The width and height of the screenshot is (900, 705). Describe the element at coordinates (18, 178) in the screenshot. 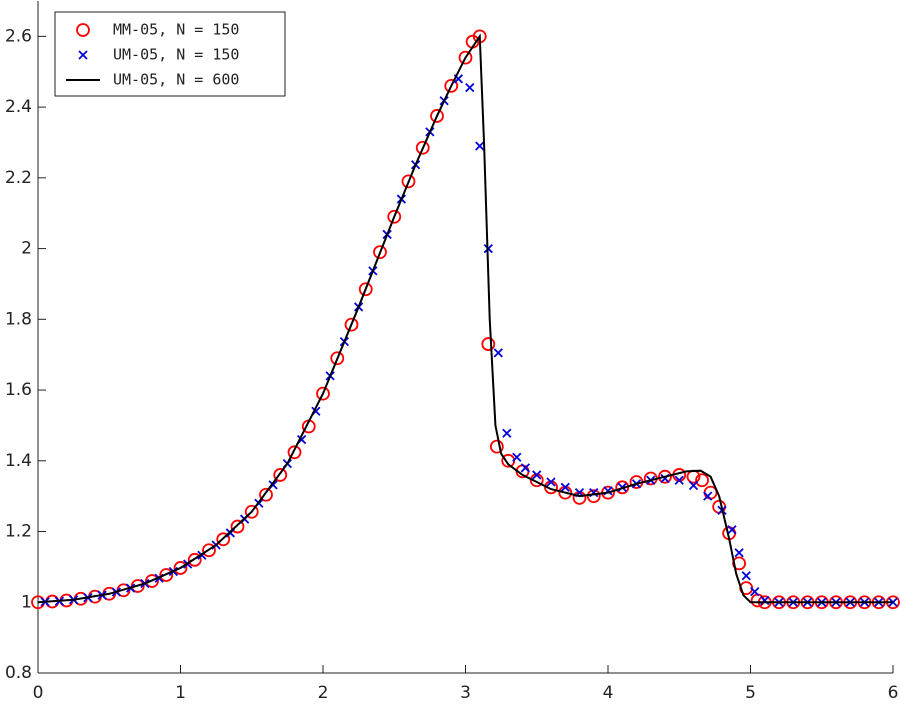

I see `y-tick-label: 2.2` at that location.